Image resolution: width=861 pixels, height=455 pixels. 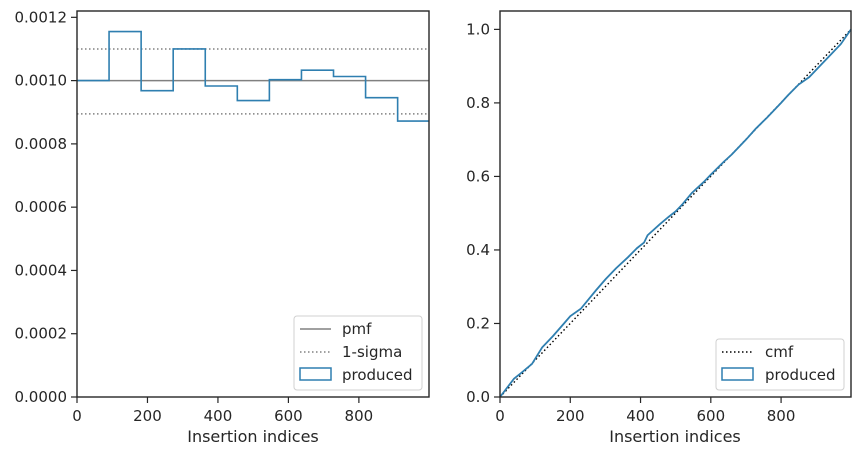 I want to click on reference-lines, so click(x=253, y=81).